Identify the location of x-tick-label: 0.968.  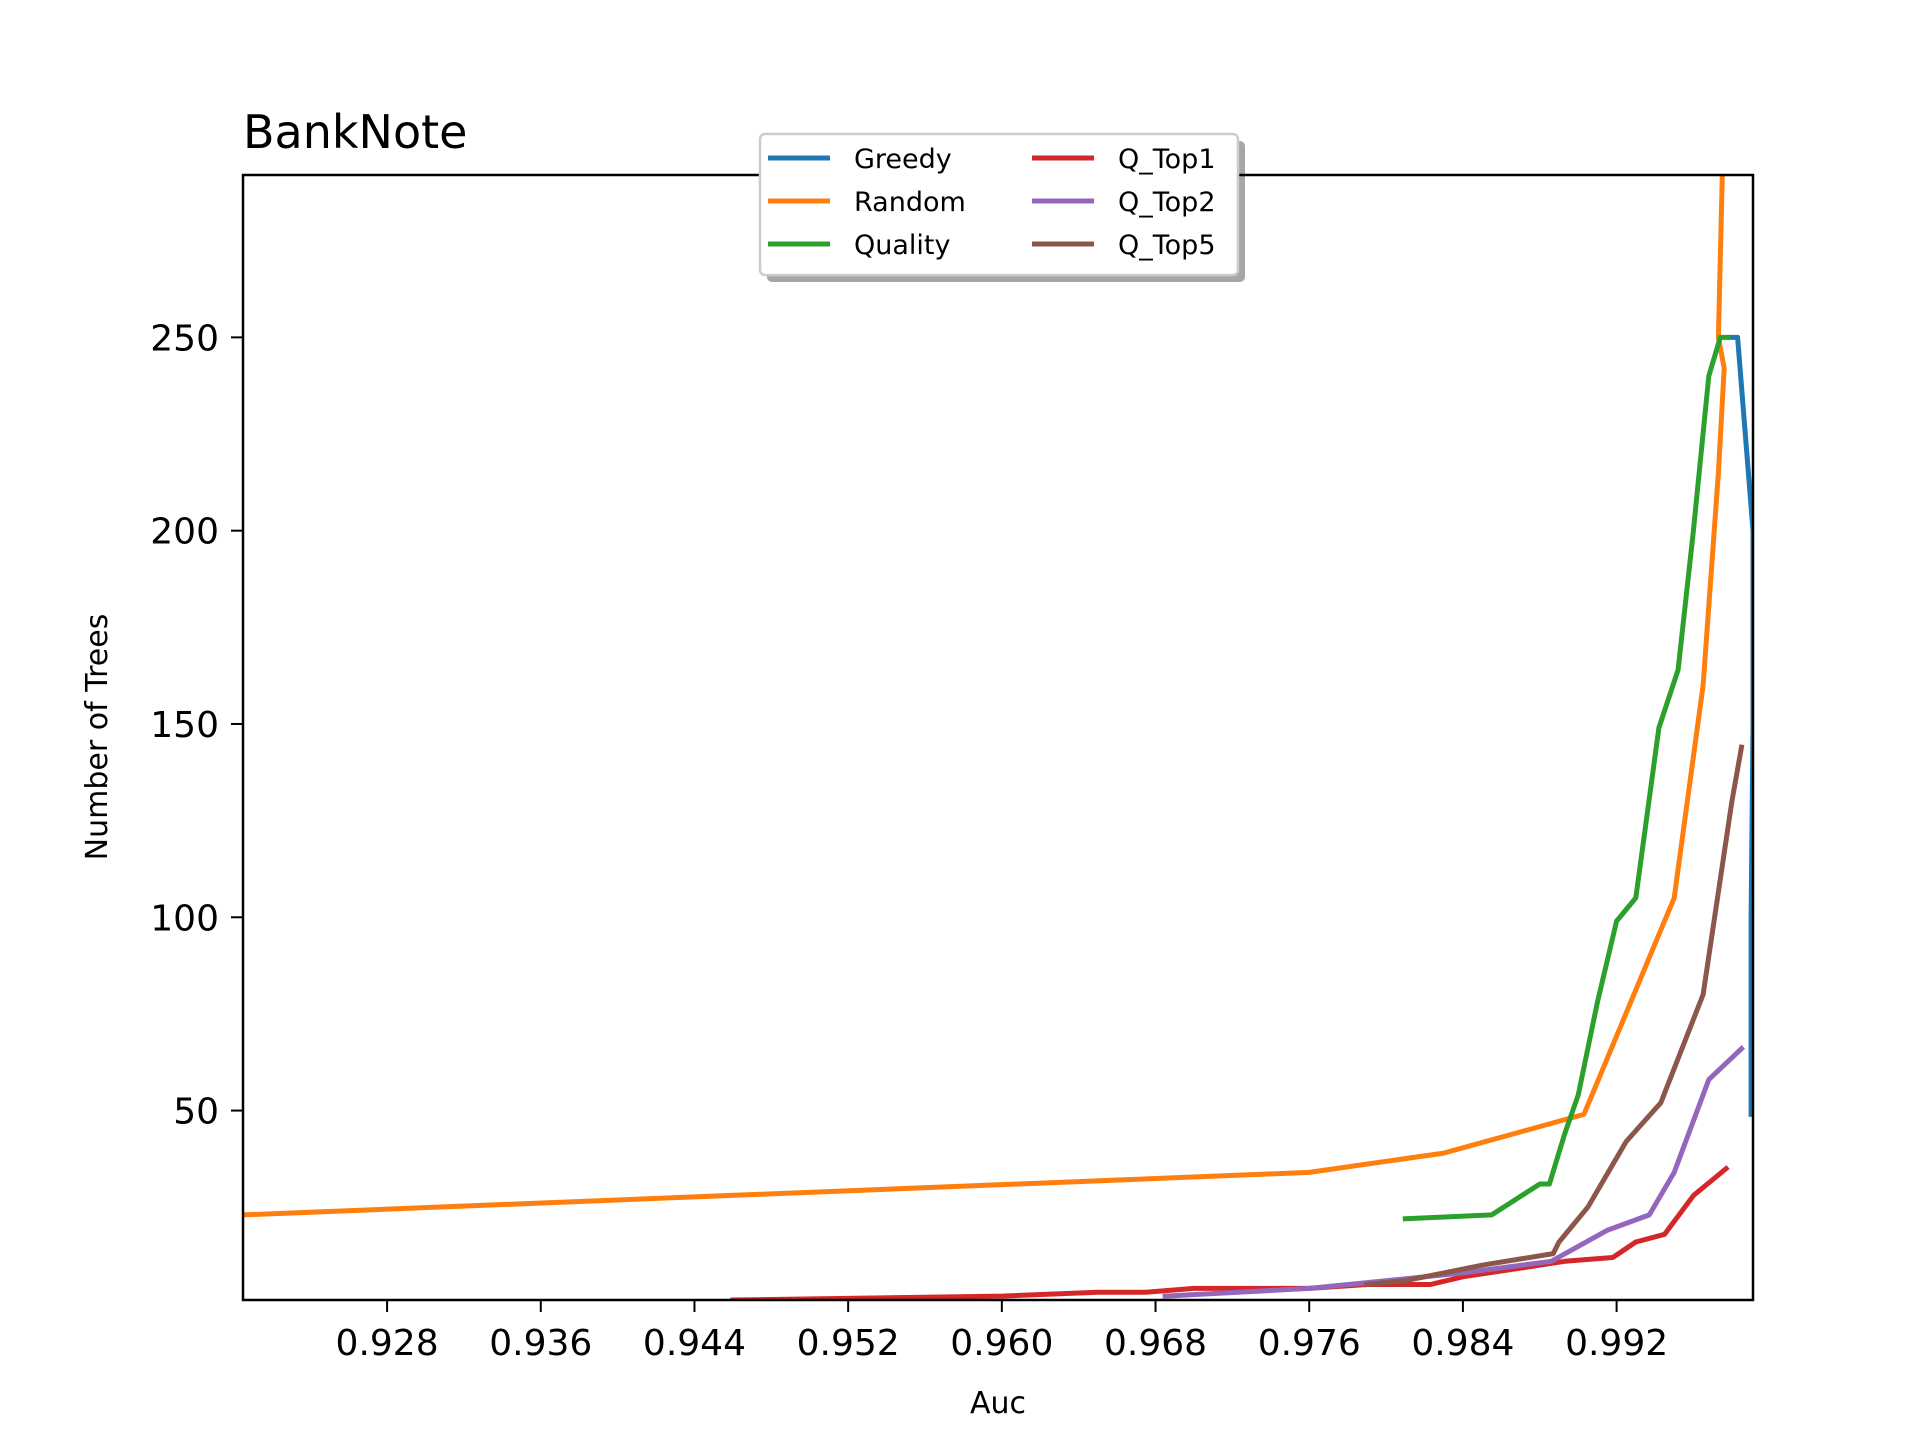
(1155, 1343).